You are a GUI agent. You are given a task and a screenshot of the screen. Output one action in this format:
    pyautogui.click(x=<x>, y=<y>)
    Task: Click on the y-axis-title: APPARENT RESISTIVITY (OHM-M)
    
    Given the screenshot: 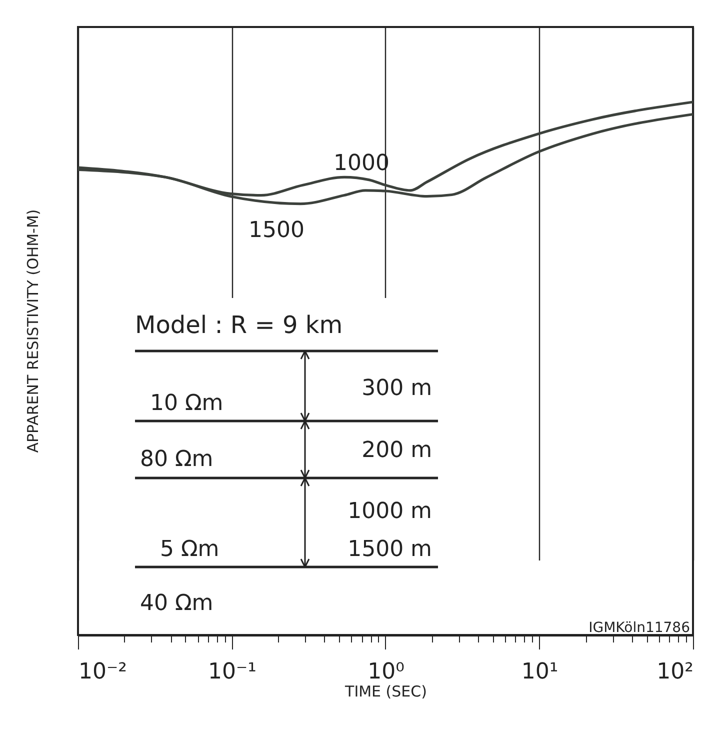 What is the action you would take?
    pyautogui.click(x=33, y=331)
    